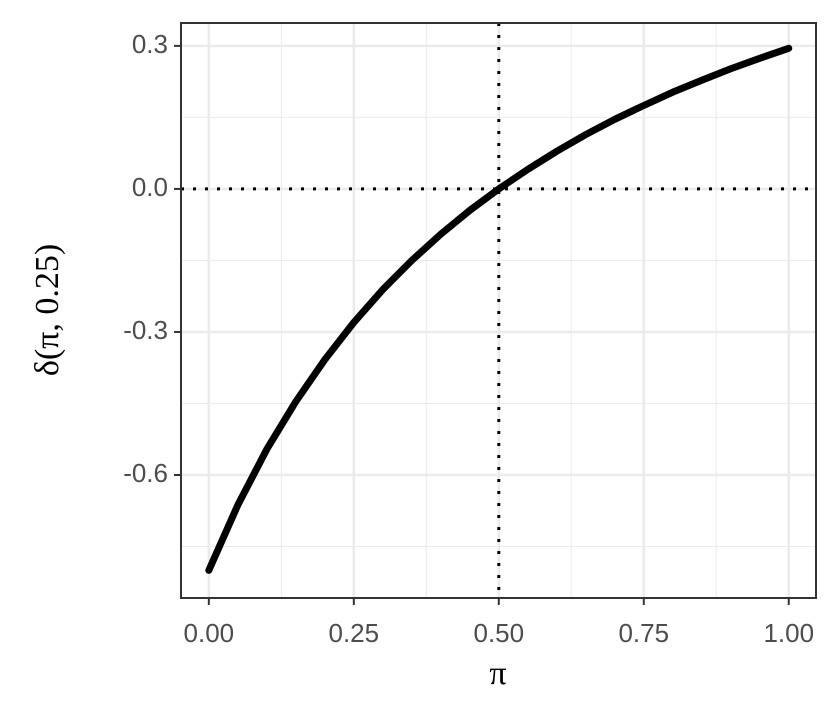 The height and width of the screenshot is (720, 840). Describe the element at coordinates (788, 633) in the screenshot. I see `x-tick-label: 1.00` at that location.